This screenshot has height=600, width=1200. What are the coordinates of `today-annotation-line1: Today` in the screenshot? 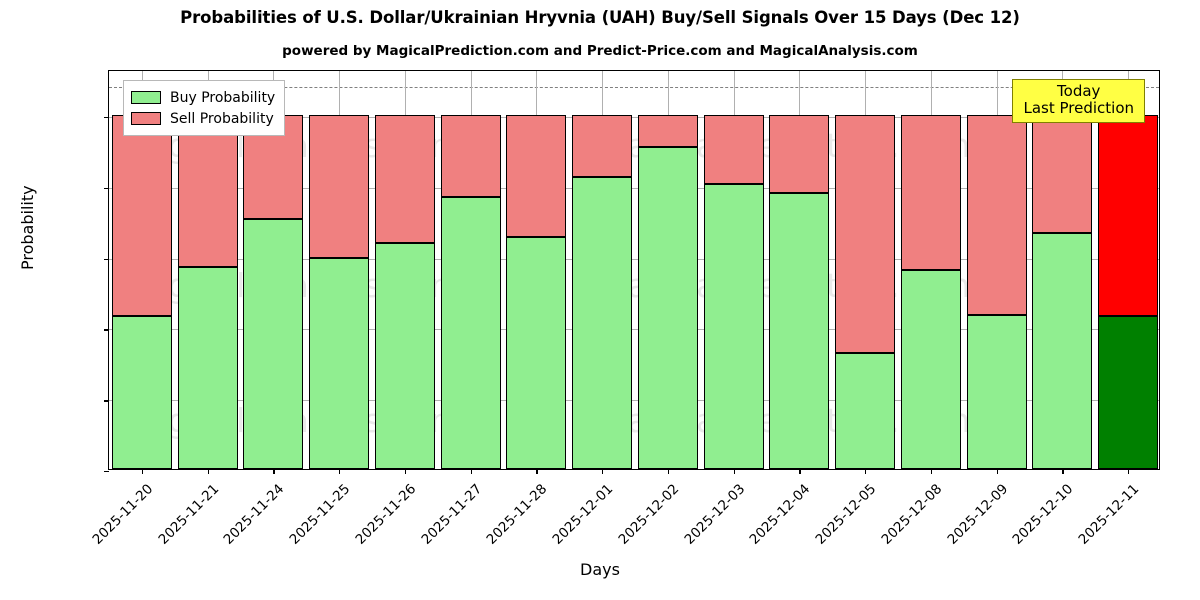 It's located at (1079, 91).